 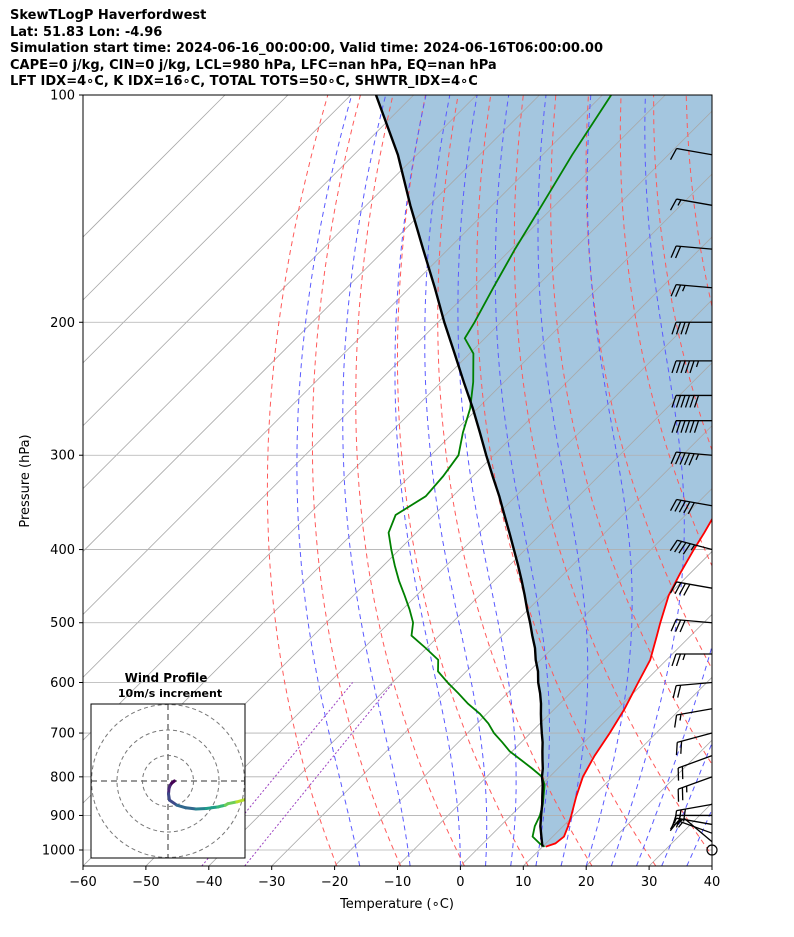 I want to click on x-tick-label: 40, so click(x=712, y=882).